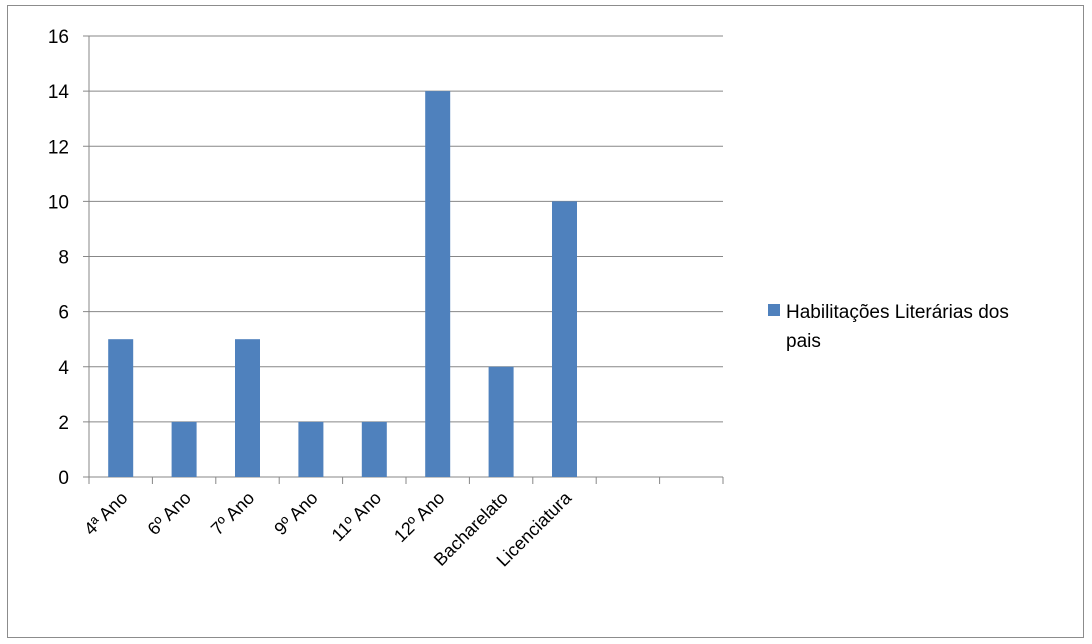 The image size is (1092, 644). Describe the element at coordinates (169, 513) in the screenshot. I see `x-tick-label: 6º Ano` at that location.